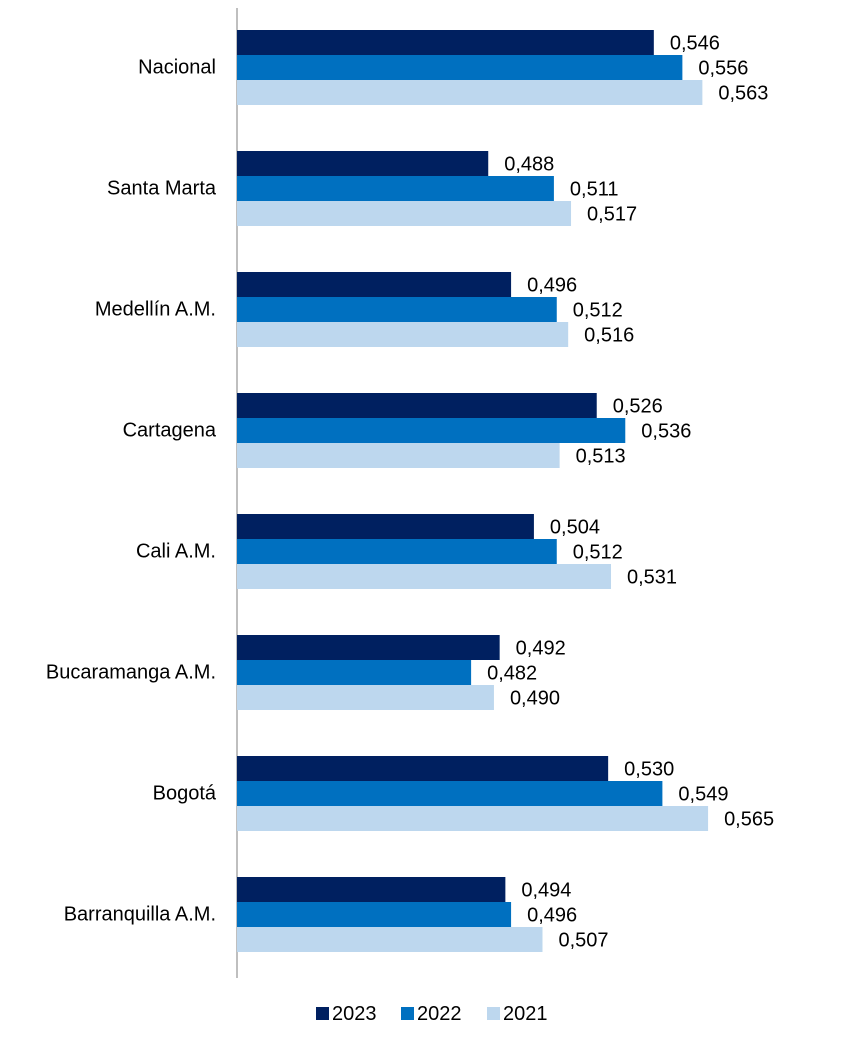 The width and height of the screenshot is (854, 1039). I want to click on data-label: 0,504, so click(575, 528).